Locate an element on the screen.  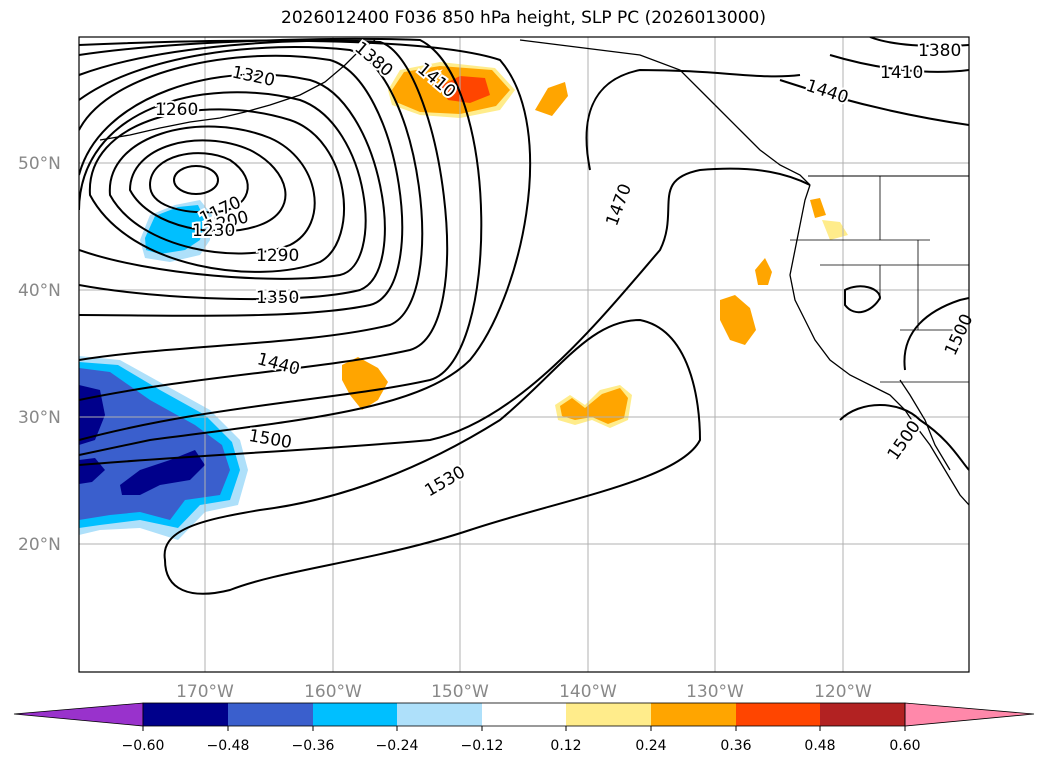
colorbar-under-arrow is located at coordinates (78, 714).